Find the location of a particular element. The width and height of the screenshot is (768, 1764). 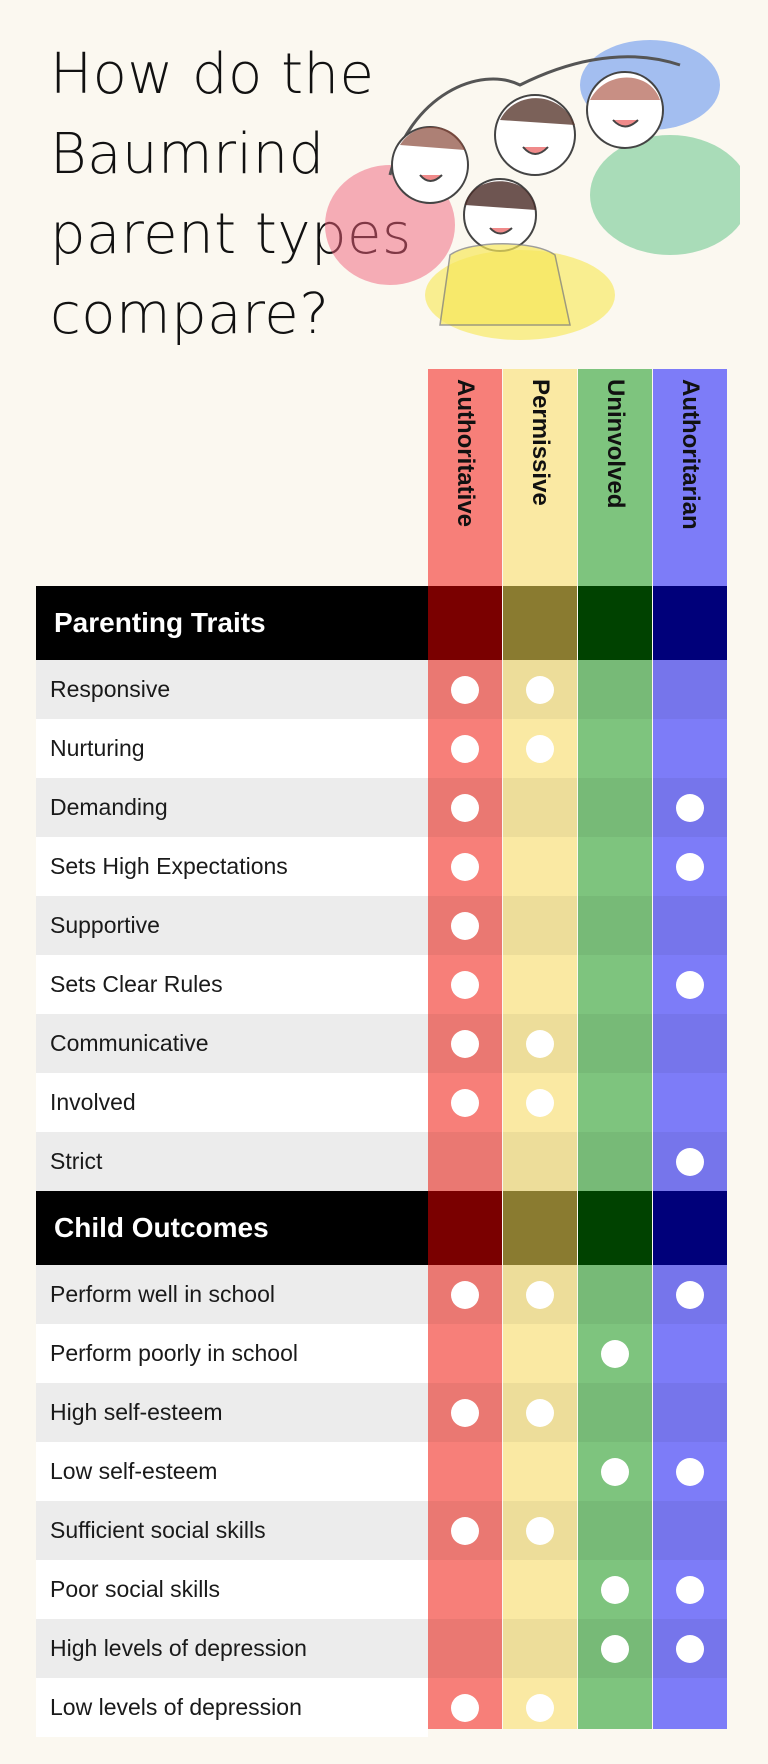

row-label: Involved is located at coordinates (93, 1102).